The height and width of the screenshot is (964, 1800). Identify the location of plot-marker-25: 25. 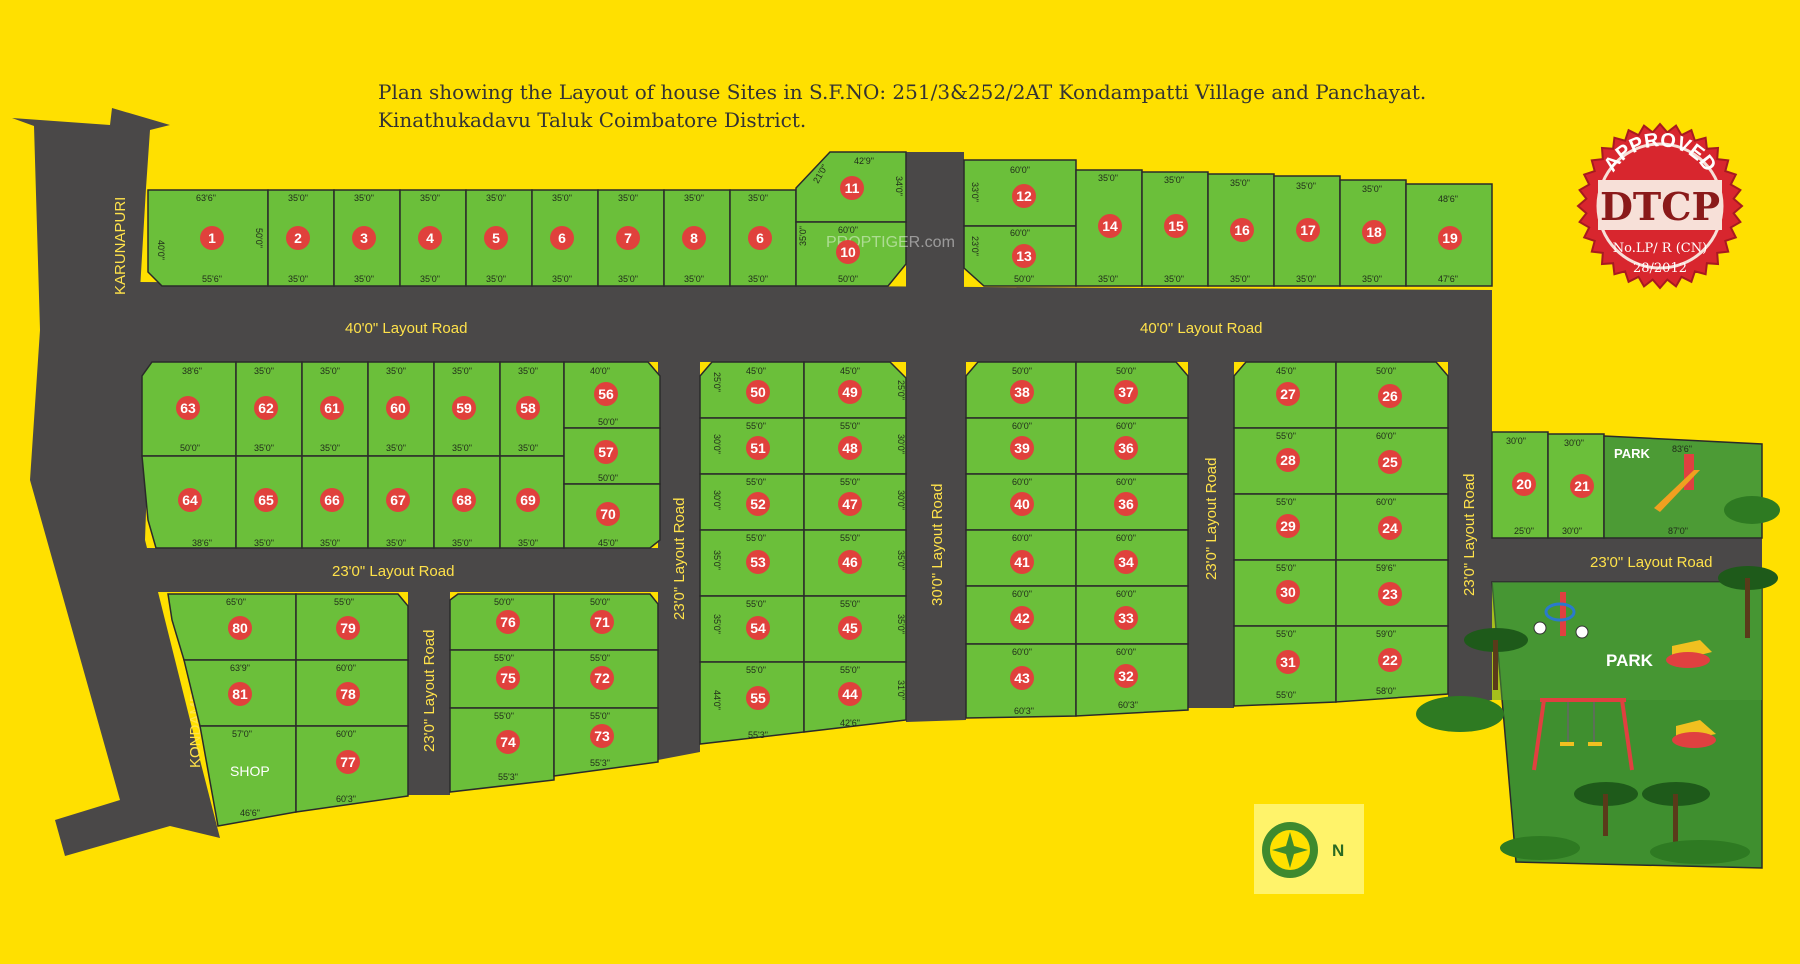
(1390, 462).